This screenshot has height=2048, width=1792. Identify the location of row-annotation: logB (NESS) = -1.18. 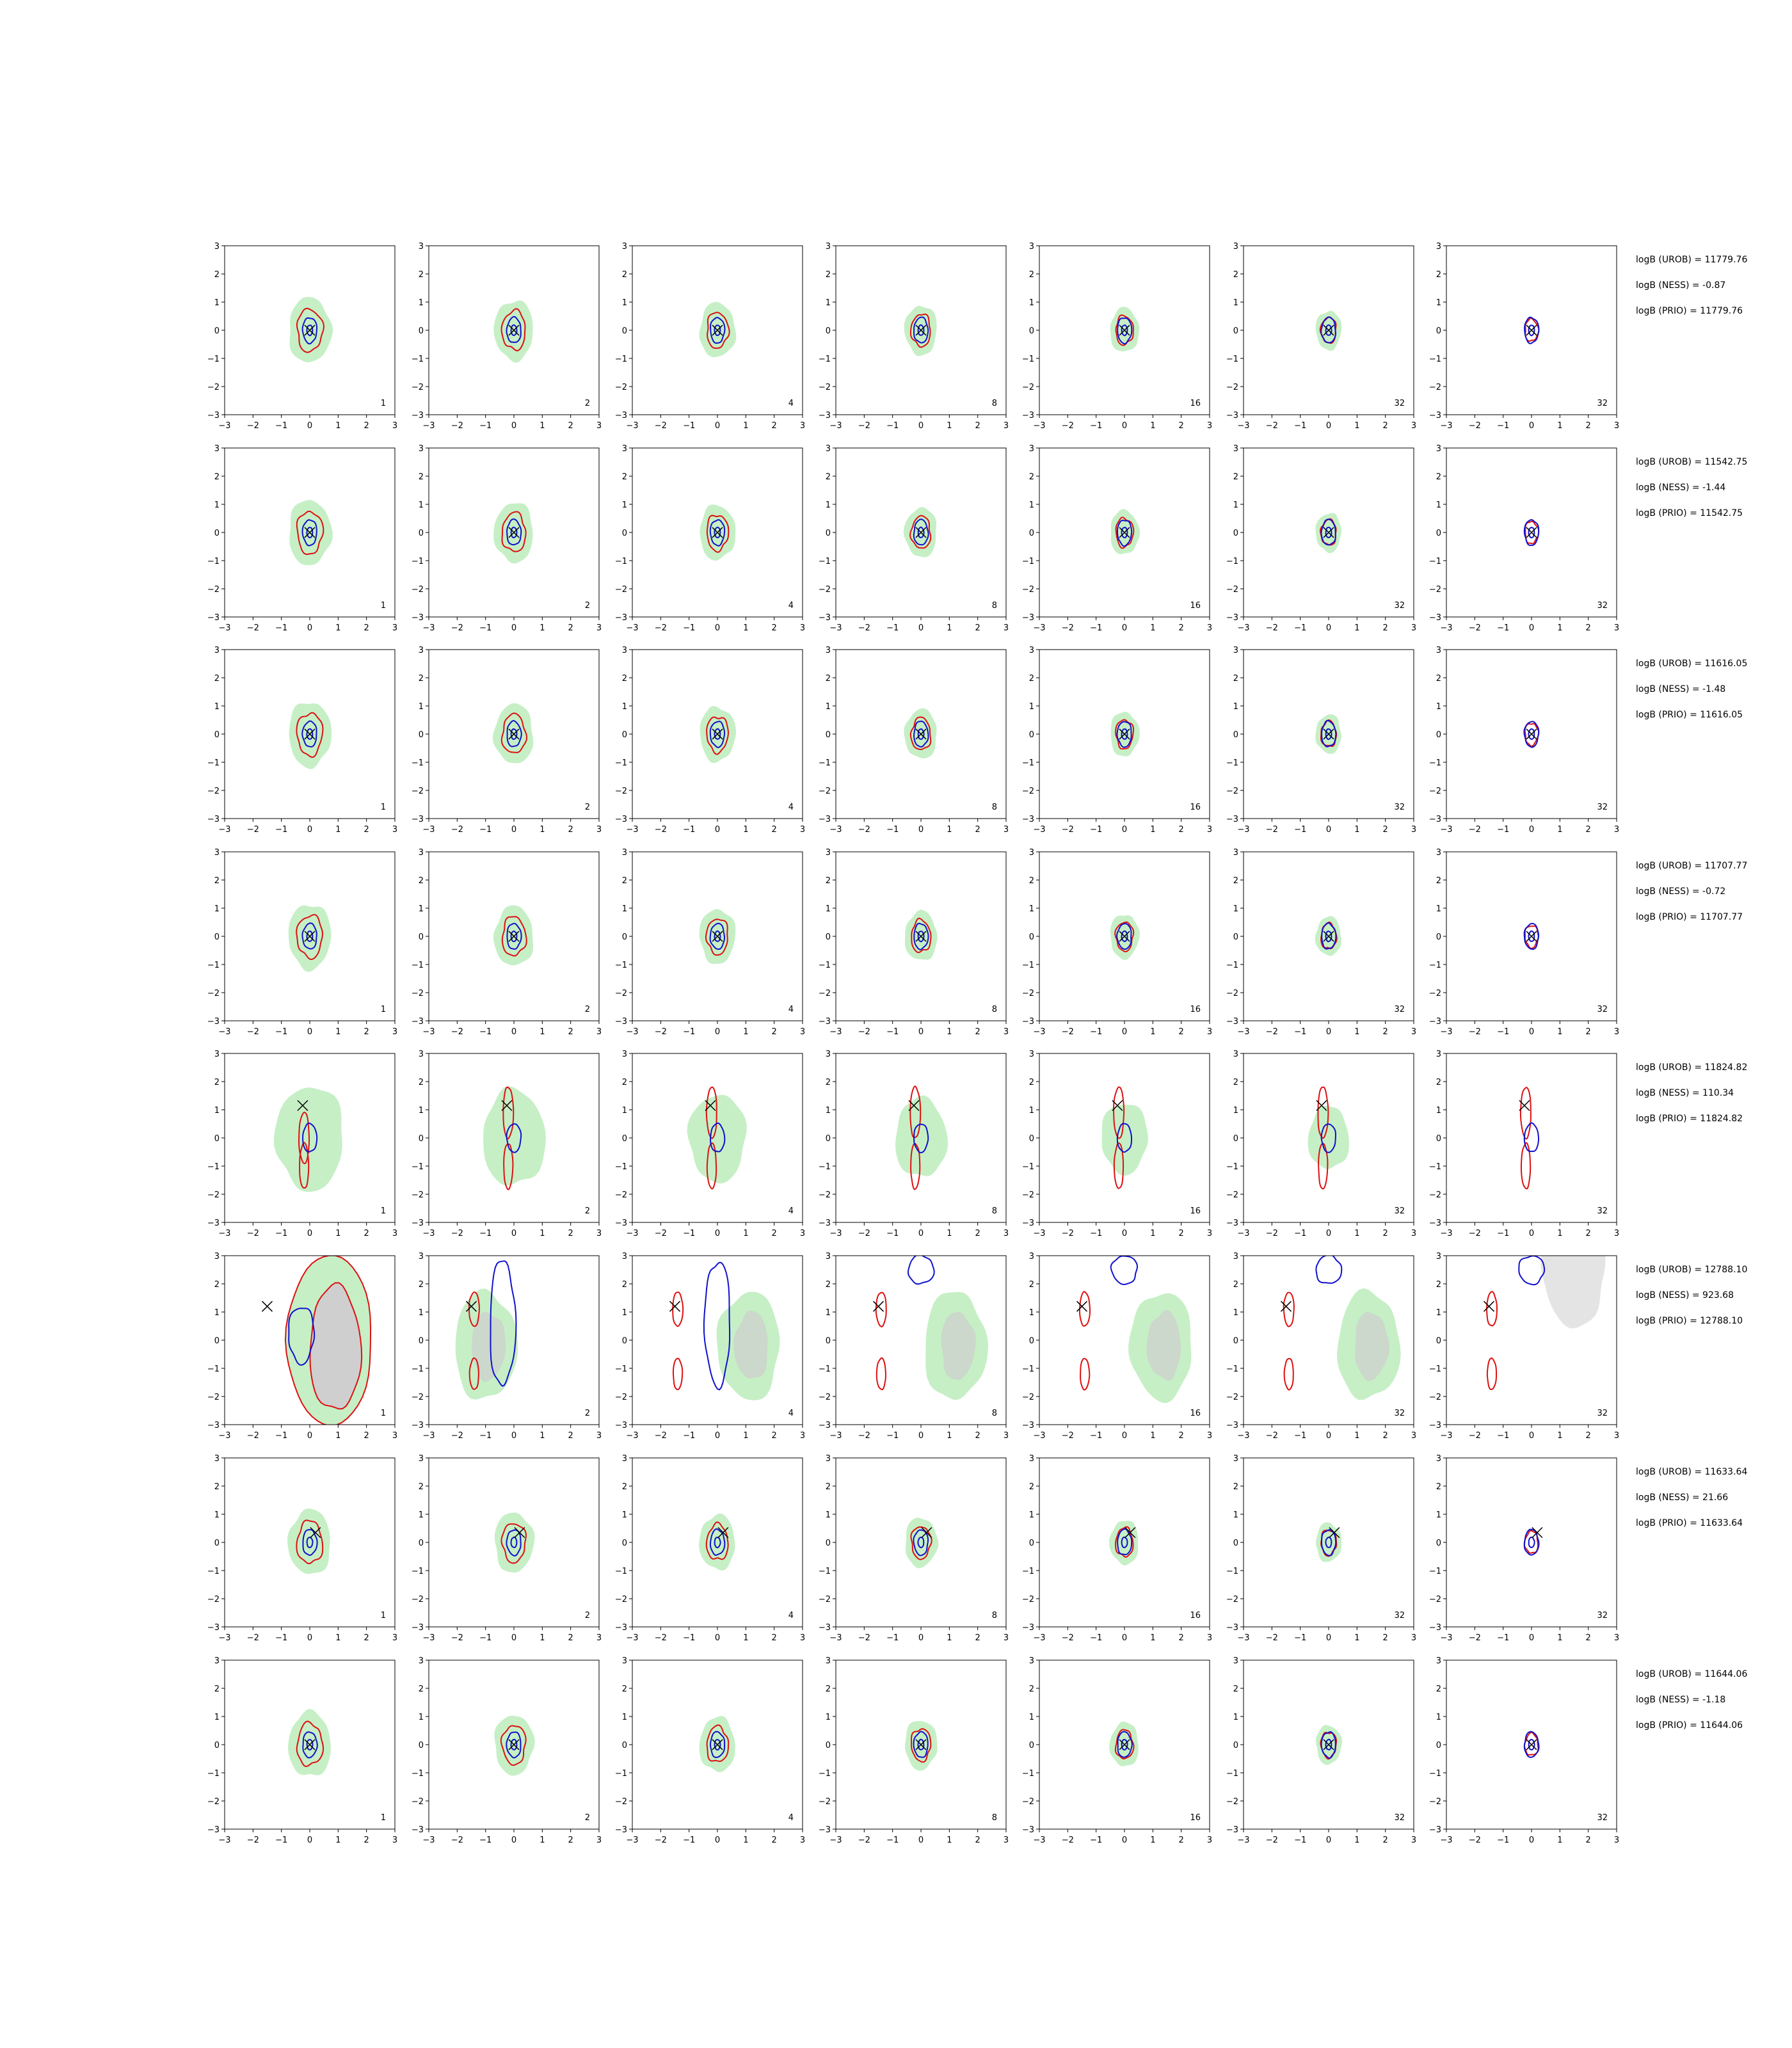
(1680, 1700).